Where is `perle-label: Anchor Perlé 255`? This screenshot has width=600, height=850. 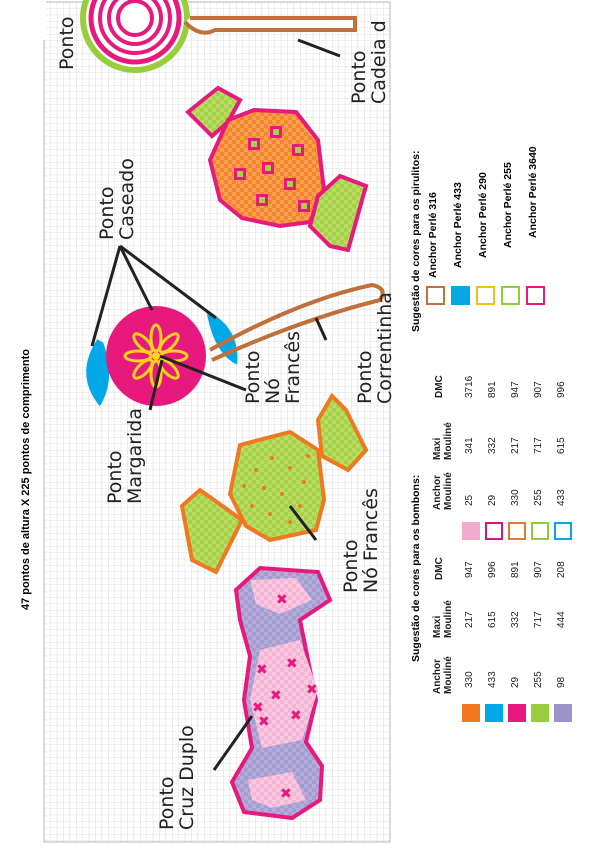 perle-label: Anchor Perlé 255 is located at coordinates (508, 205).